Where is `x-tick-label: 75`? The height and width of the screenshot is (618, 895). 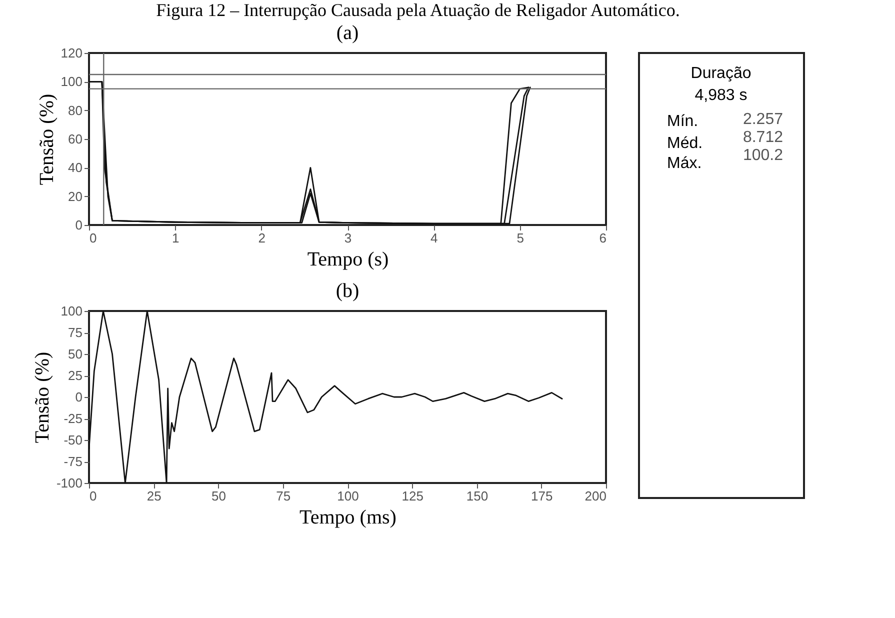 x-tick-label: 75 is located at coordinates (283, 496).